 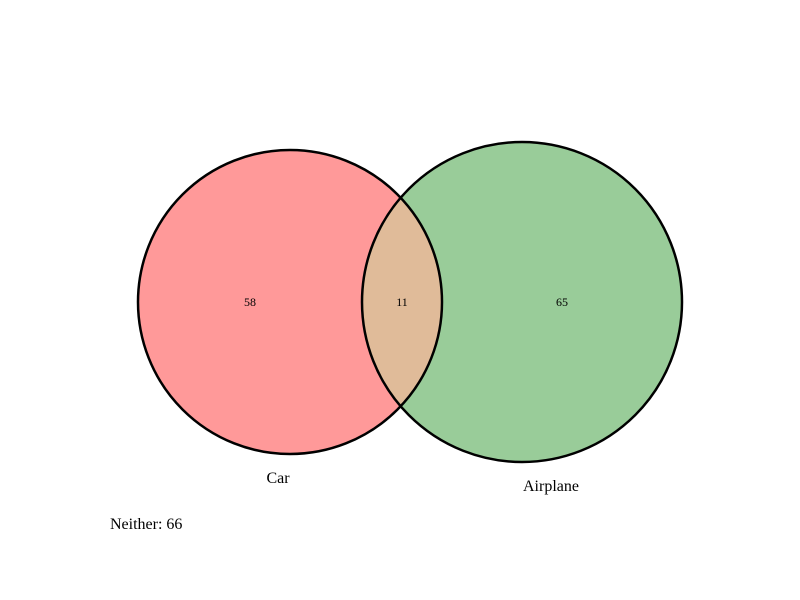 I want to click on car-set-label: Car, so click(x=278, y=478).